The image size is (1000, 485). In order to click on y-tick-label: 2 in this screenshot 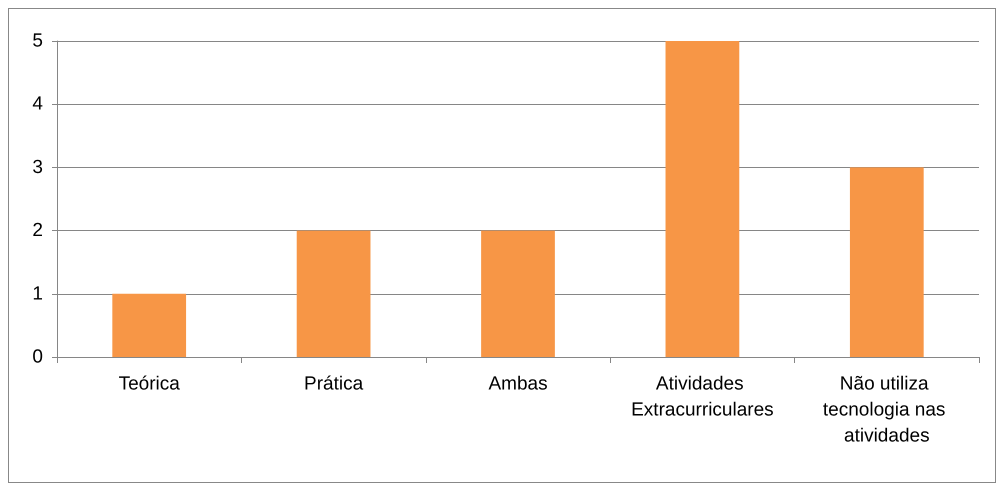, I will do `click(37, 231)`.